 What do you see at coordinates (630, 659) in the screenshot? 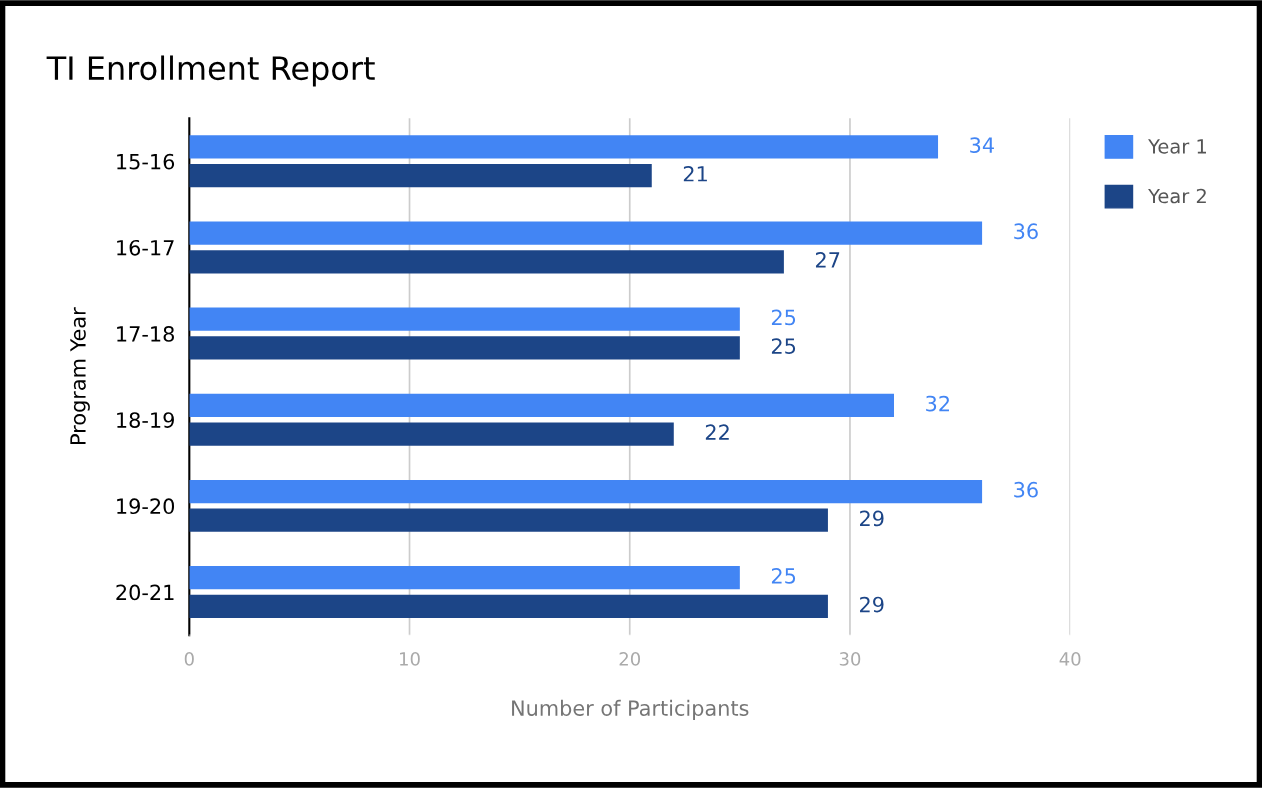
I see `x-tick-label: 20` at bounding box center [630, 659].